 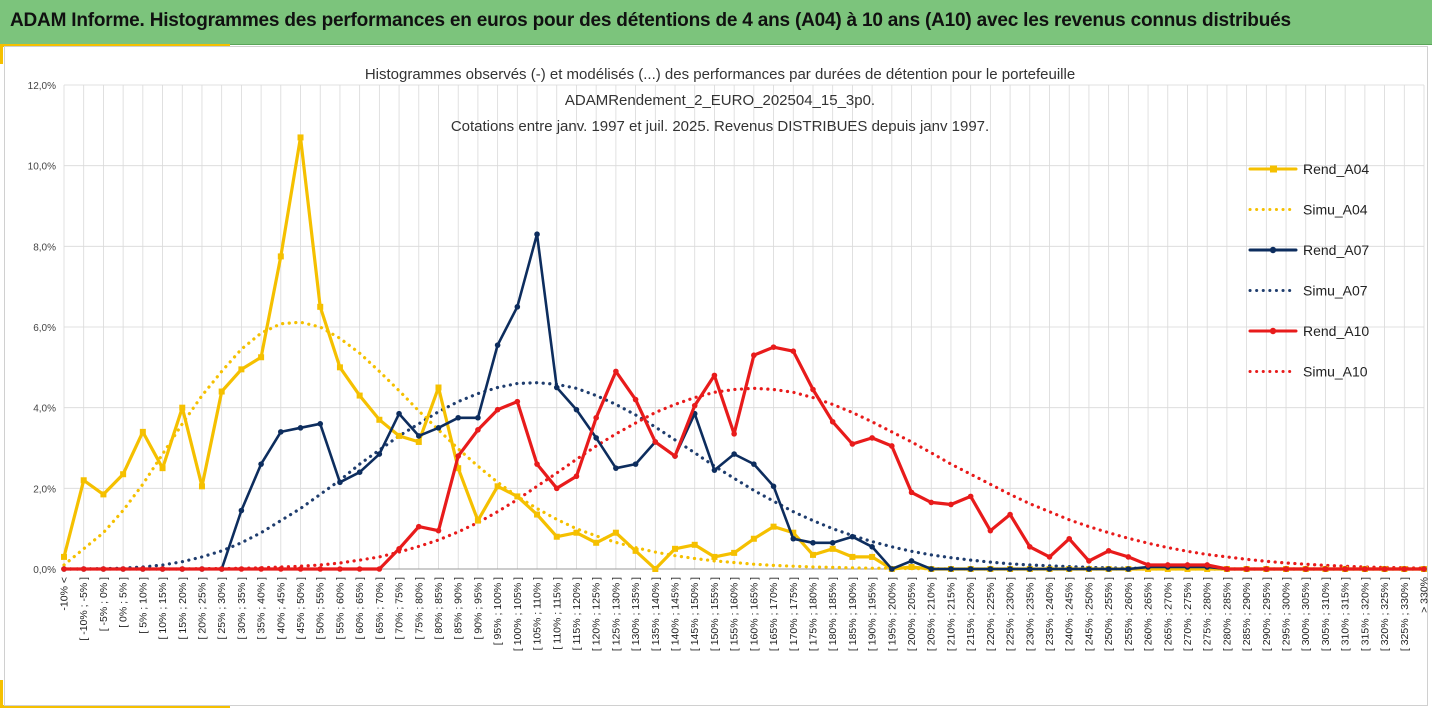 I want to click on x-tick-label: [ 175% ; 180% ], so click(x=813, y=614).